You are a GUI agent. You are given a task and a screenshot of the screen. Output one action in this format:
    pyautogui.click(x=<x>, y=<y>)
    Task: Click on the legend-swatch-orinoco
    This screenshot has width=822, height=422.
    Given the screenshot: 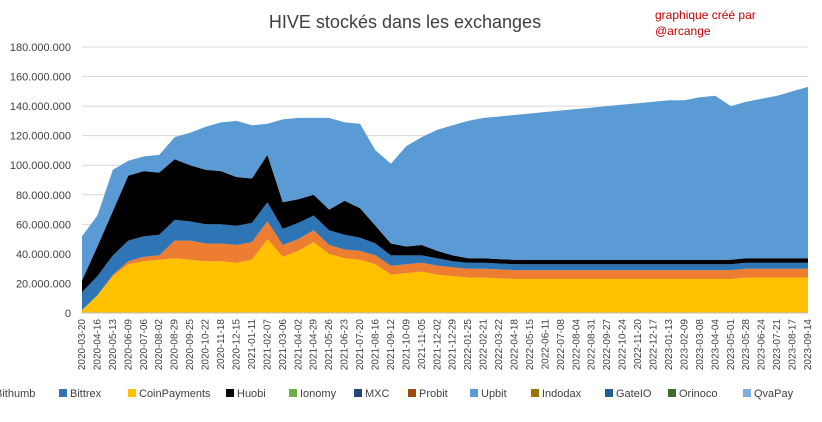 What is the action you would take?
    pyautogui.click(x=672, y=393)
    